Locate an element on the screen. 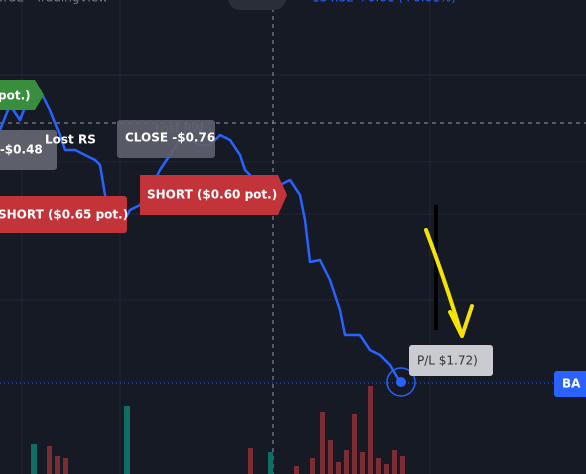 This screenshot has height=474, width=586. marker-bar is located at coordinates (436, 267).